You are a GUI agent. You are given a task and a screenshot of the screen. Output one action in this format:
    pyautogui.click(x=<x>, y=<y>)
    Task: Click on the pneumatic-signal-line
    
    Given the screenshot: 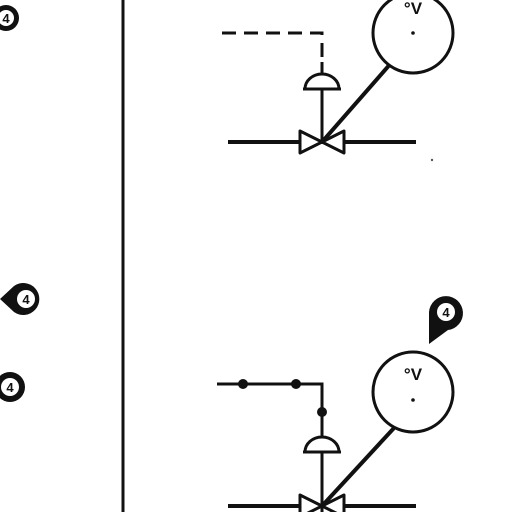 What is the action you would take?
    pyautogui.click(x=273, y=46)
    